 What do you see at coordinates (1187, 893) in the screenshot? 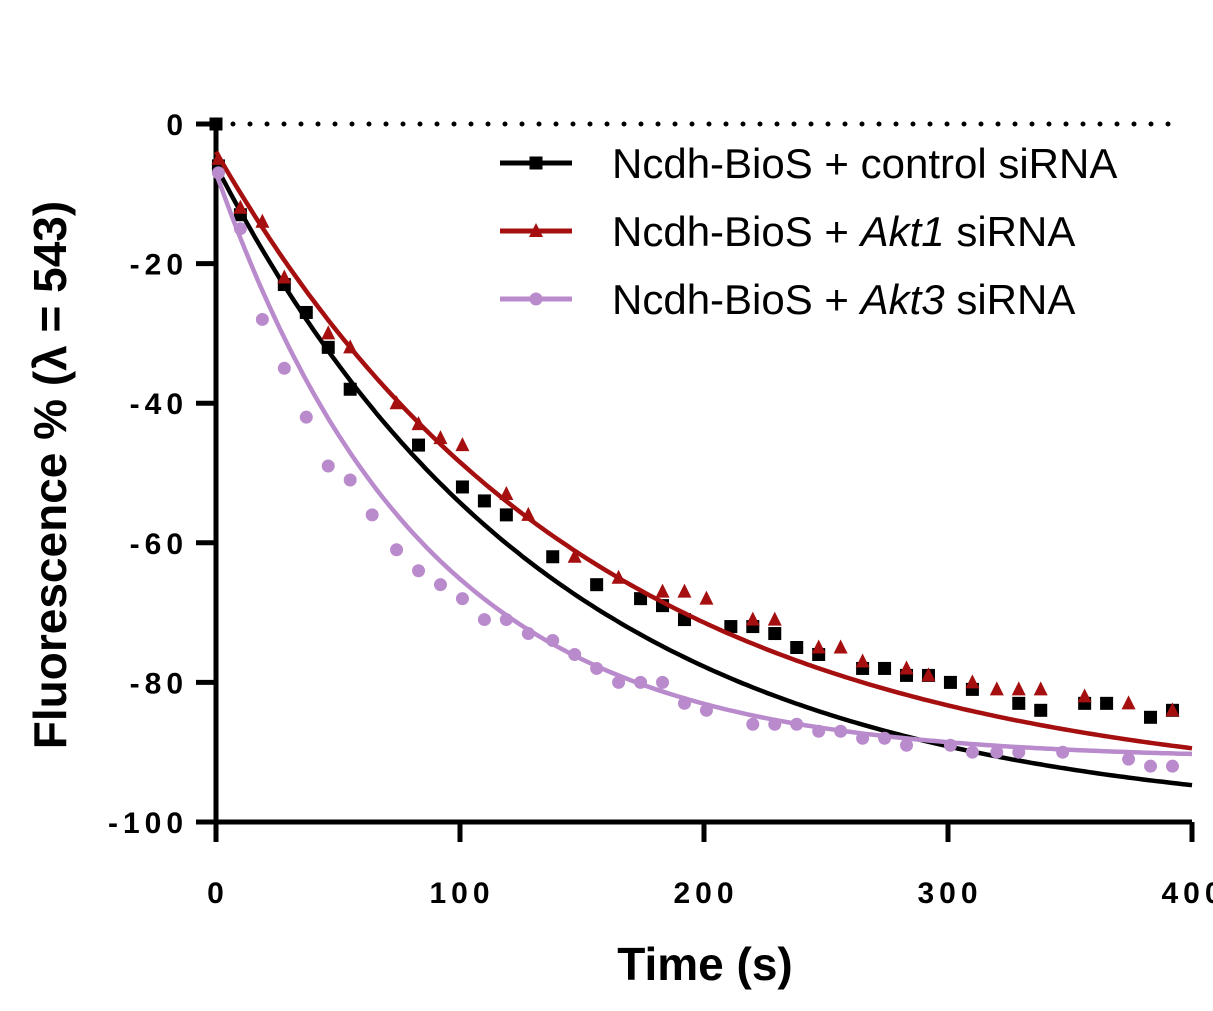
I see `x-tick-label: 400` at bounding box center [1187, 893].